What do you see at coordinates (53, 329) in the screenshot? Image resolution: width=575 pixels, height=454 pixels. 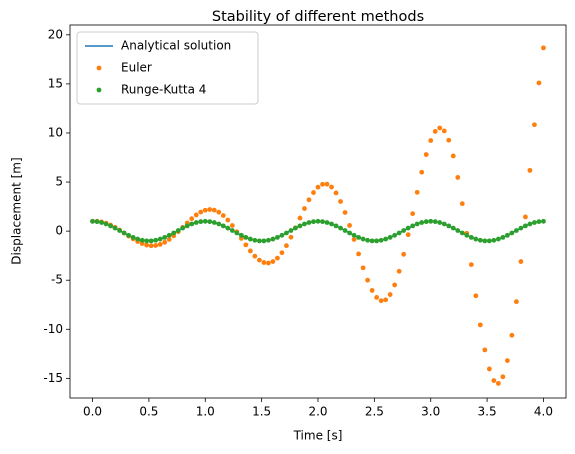 I see `y-tick-label: -10` at bounding box center [53, 329].